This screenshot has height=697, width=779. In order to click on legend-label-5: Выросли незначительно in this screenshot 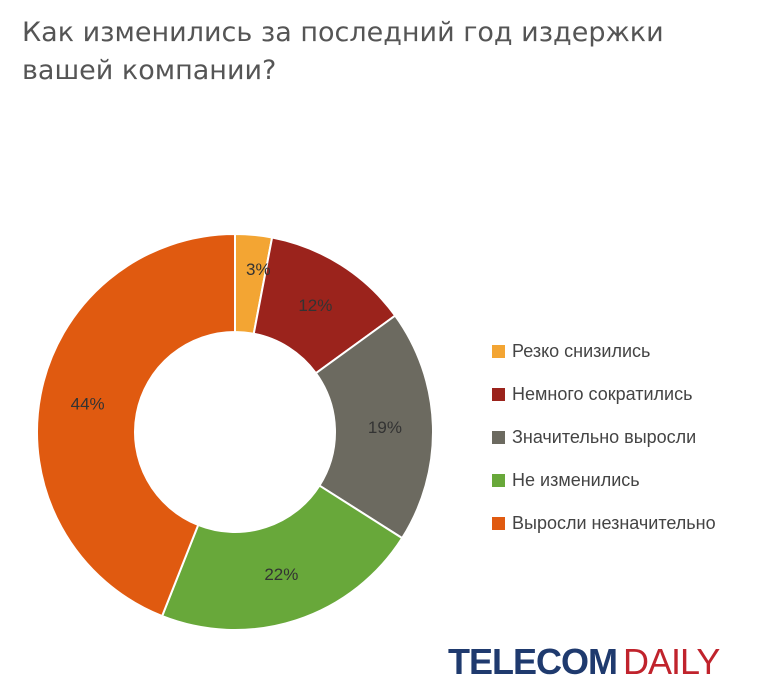, I will do `click(614, 523)`.